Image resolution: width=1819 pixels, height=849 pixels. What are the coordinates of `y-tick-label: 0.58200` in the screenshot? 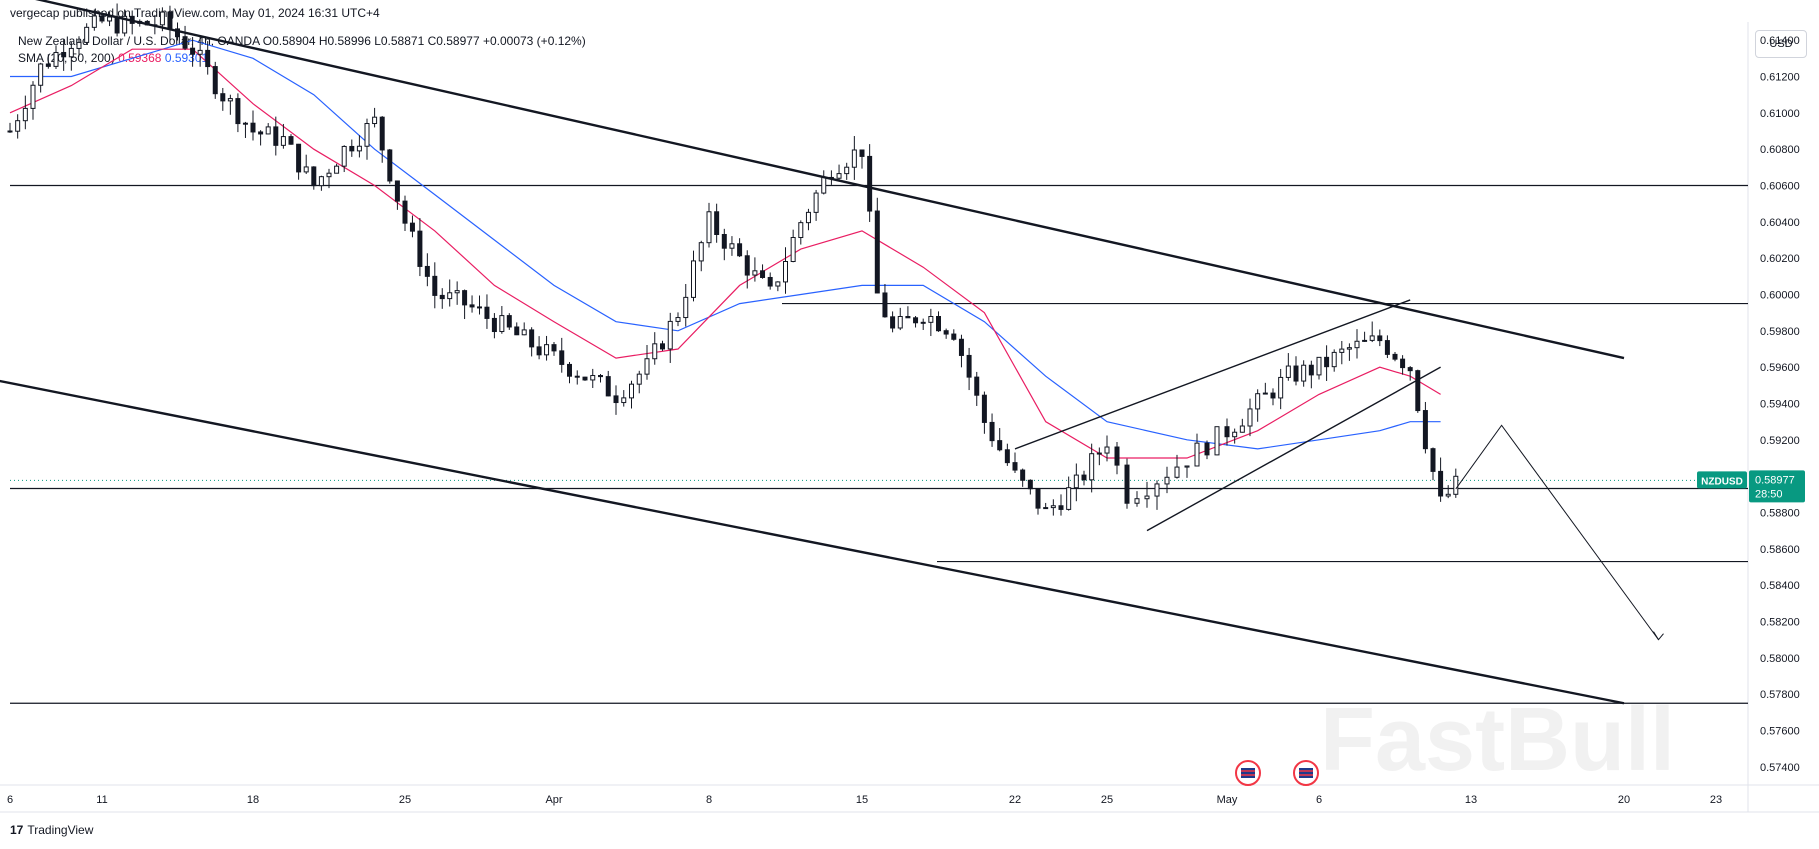 It's located at (1780, 623).